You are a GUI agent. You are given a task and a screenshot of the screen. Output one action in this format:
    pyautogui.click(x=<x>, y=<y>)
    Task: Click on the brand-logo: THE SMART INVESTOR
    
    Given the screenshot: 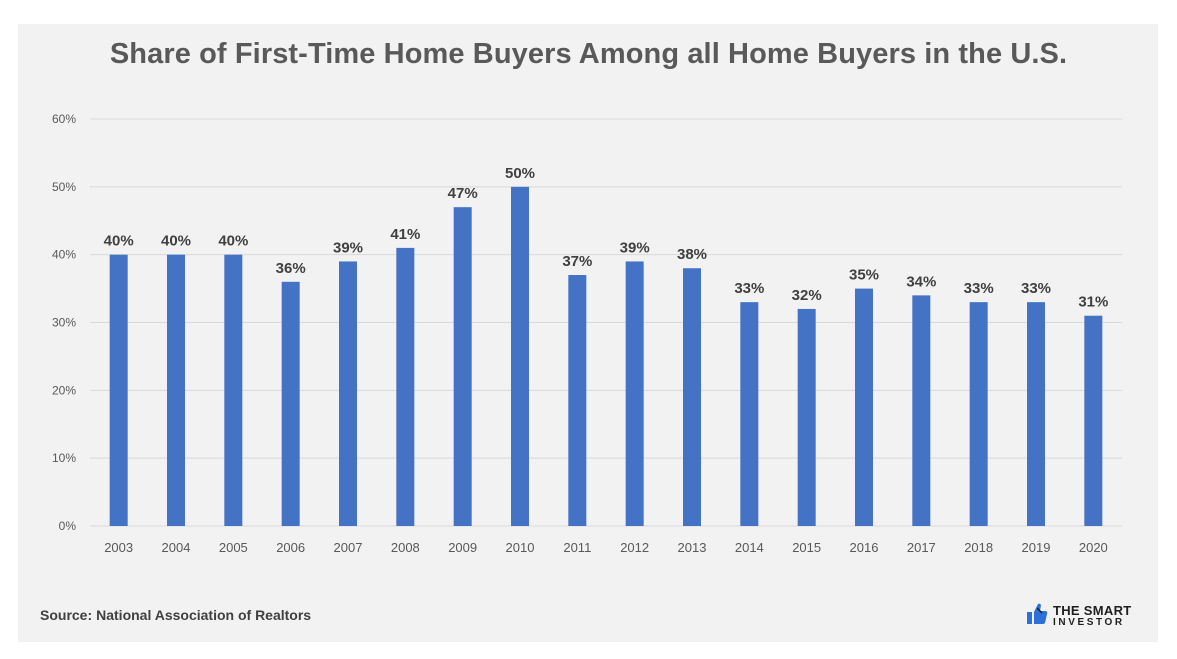 What is the action you would take?
    pyautogui.click(x=1079, y=616)
    